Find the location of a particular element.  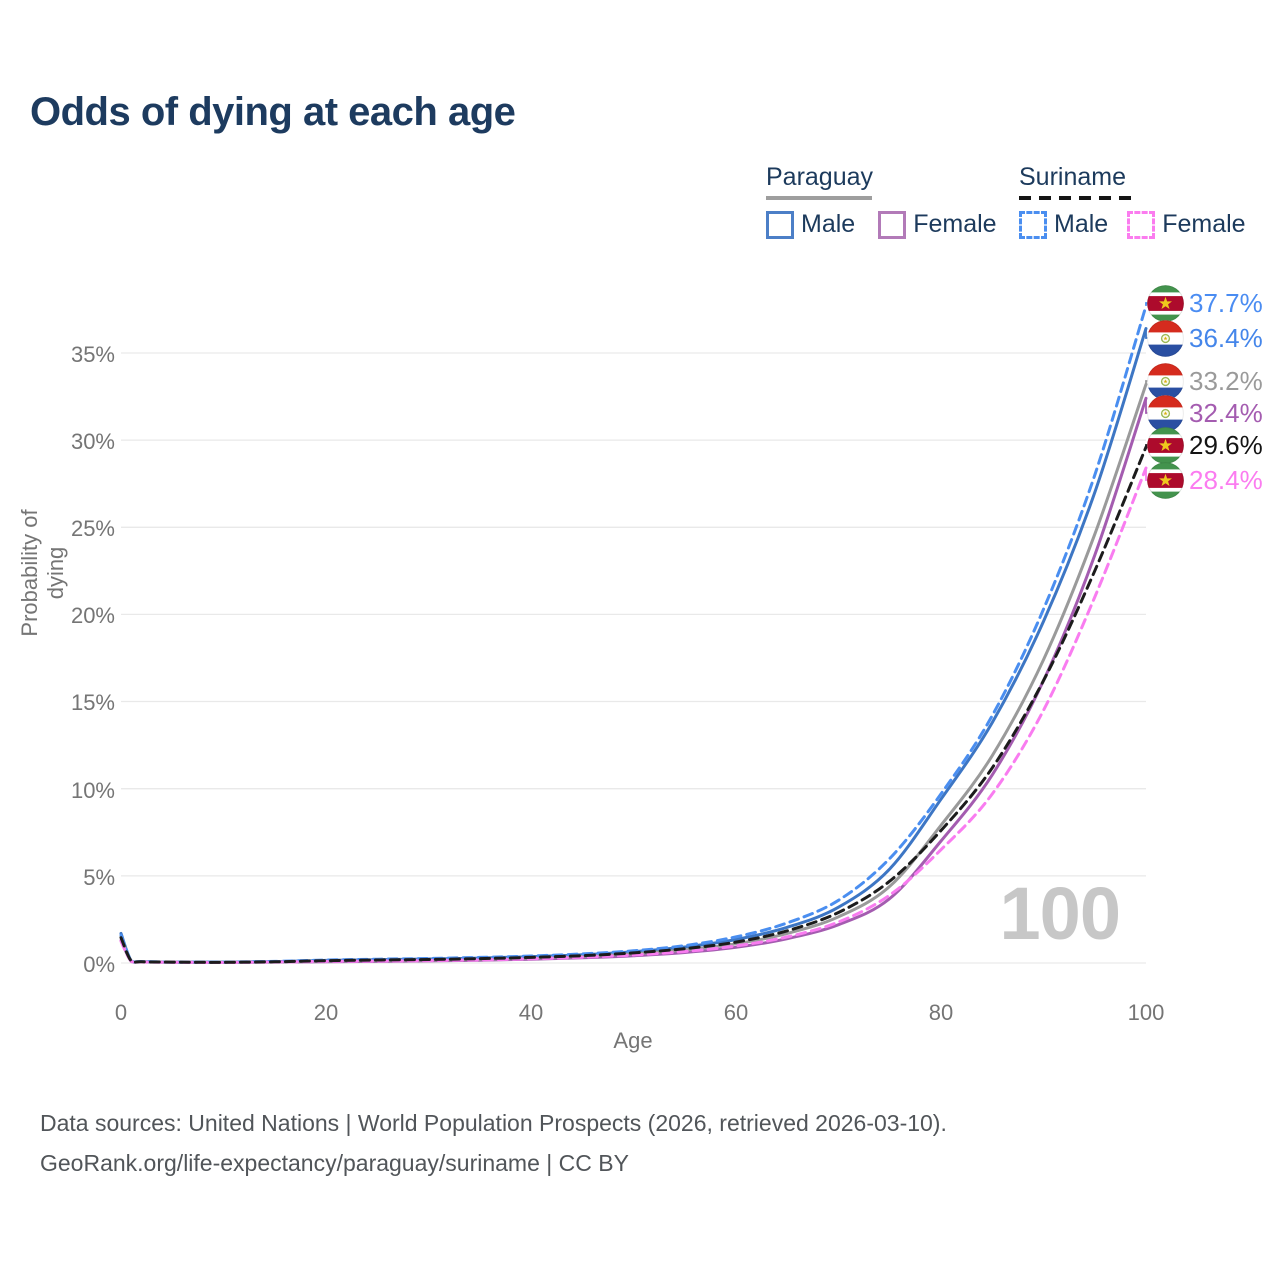

x-tick-40: 40 is located at coordinates (531, 1012).